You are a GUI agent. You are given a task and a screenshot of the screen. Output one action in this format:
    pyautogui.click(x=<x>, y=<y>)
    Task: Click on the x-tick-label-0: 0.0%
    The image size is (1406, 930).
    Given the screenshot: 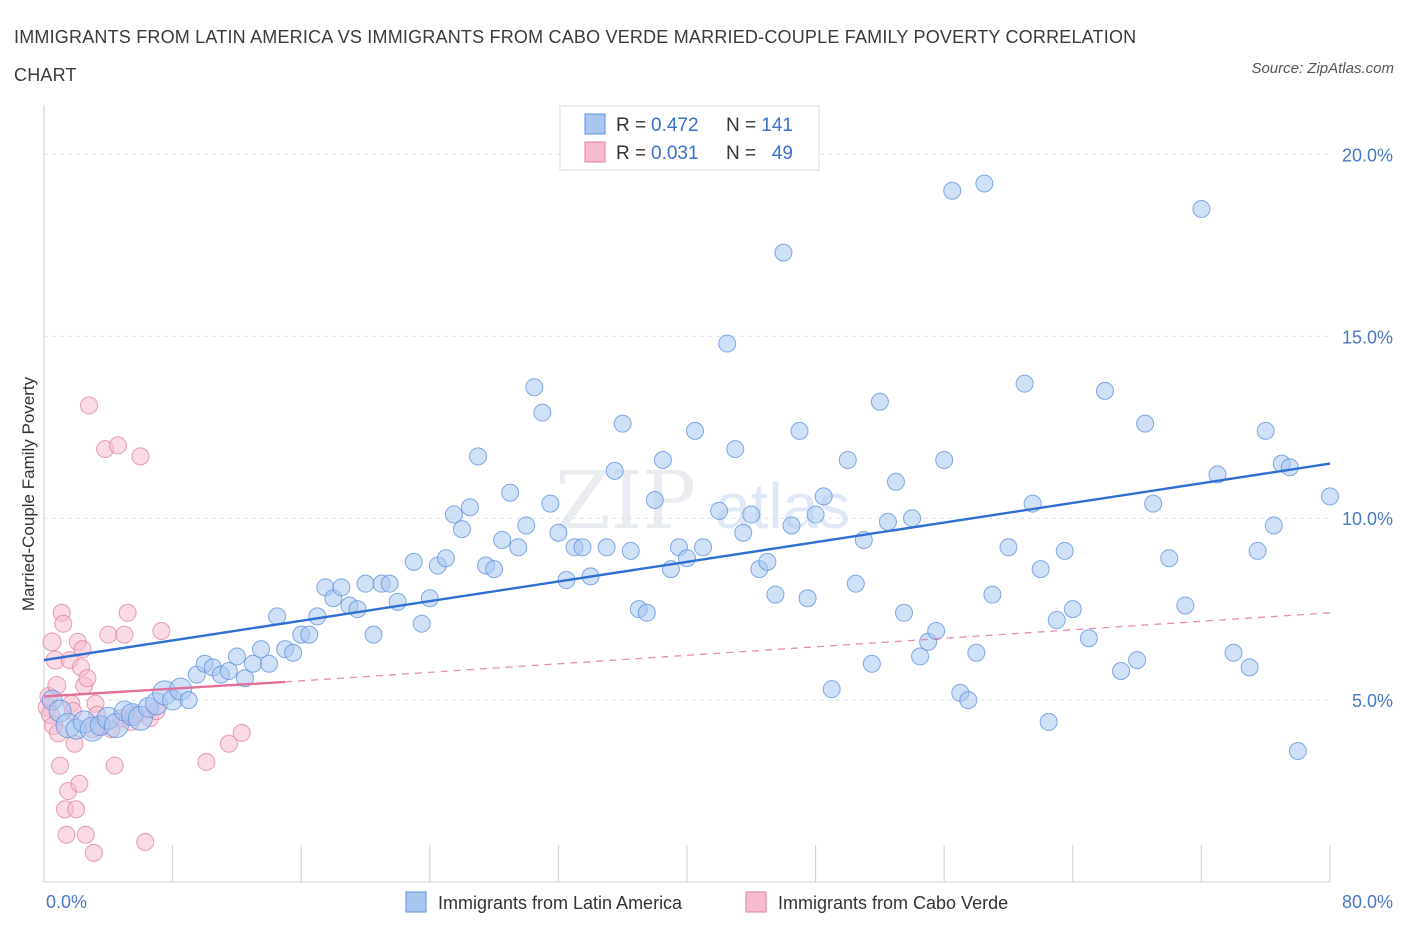 What is the action you would take?
    pyautogui.click(x=66, y=902)
    